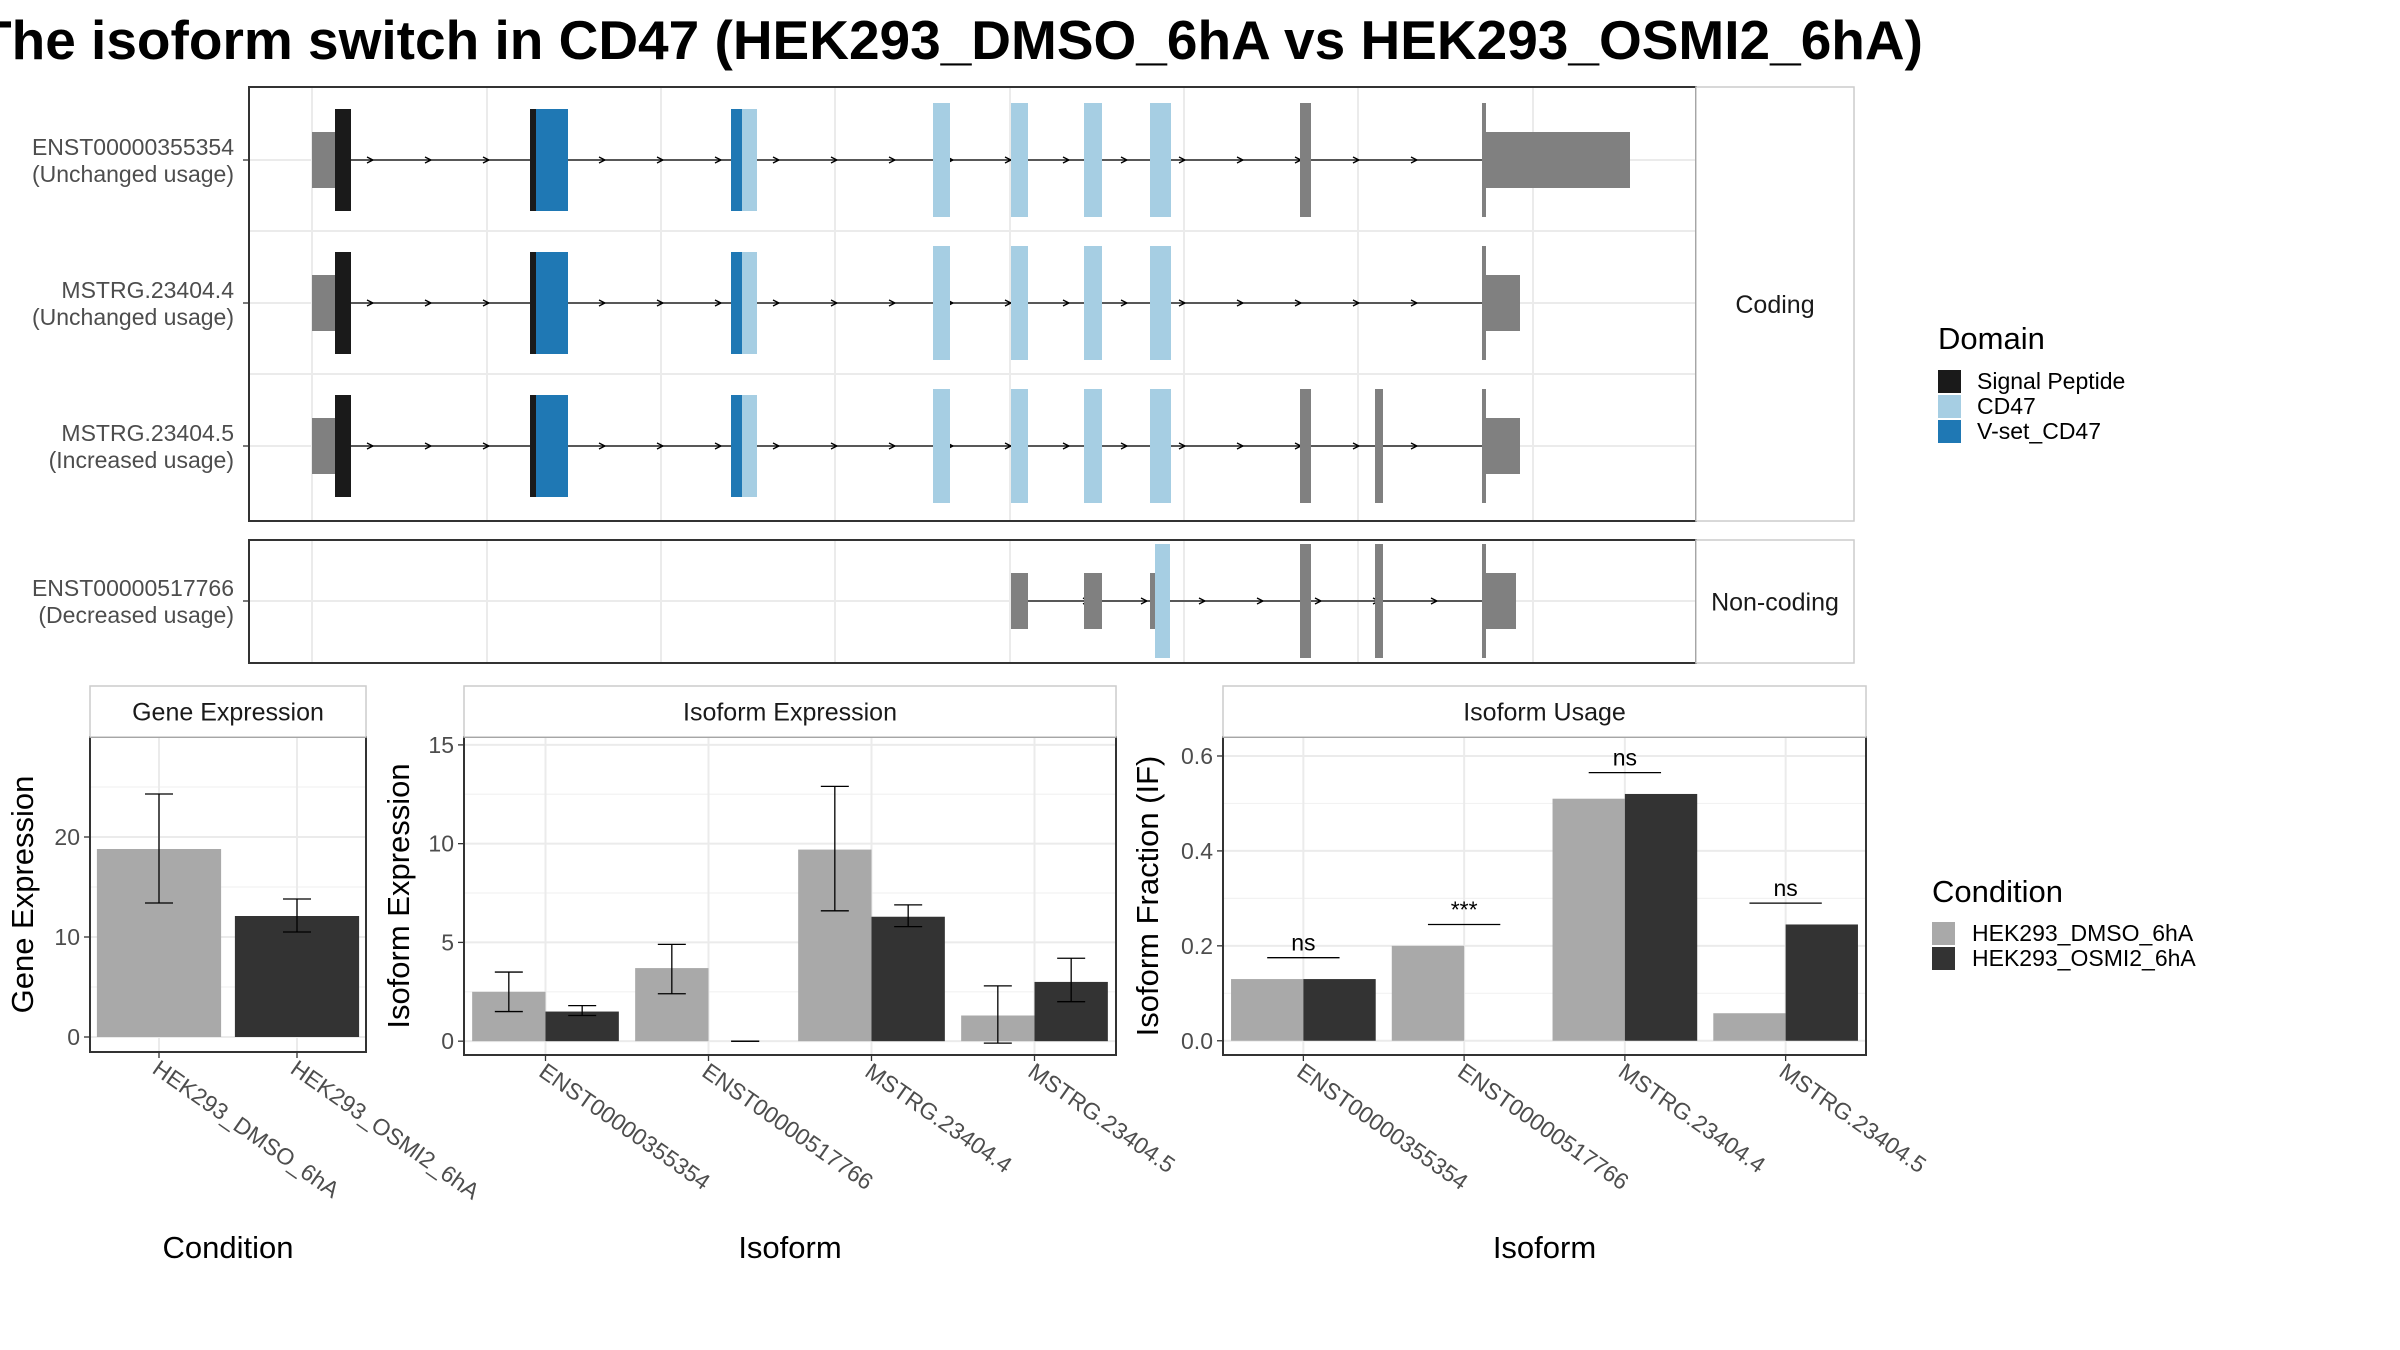  I want to click on transcript-name: ENST00000517766, so click(133, 588).